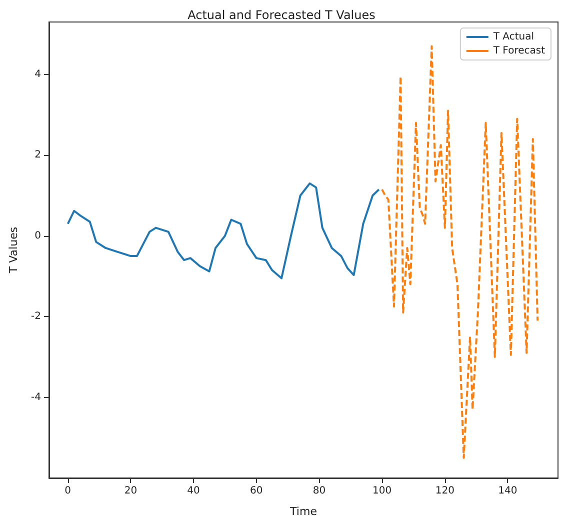 Image resolution: width=563 pixels, height=527 pixels. What do you see at coordinates (68, 491) in the screenshot?
I see `x-tick-label: 0` at bounding box center [68, 491].